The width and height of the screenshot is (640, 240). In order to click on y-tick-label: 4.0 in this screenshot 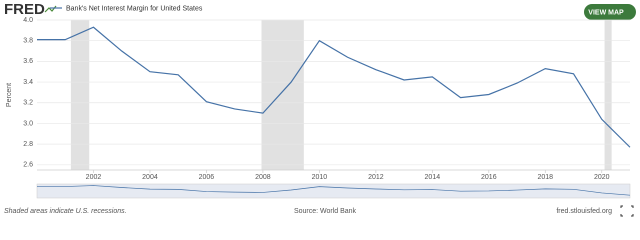, I will do `click(28, 20)`.